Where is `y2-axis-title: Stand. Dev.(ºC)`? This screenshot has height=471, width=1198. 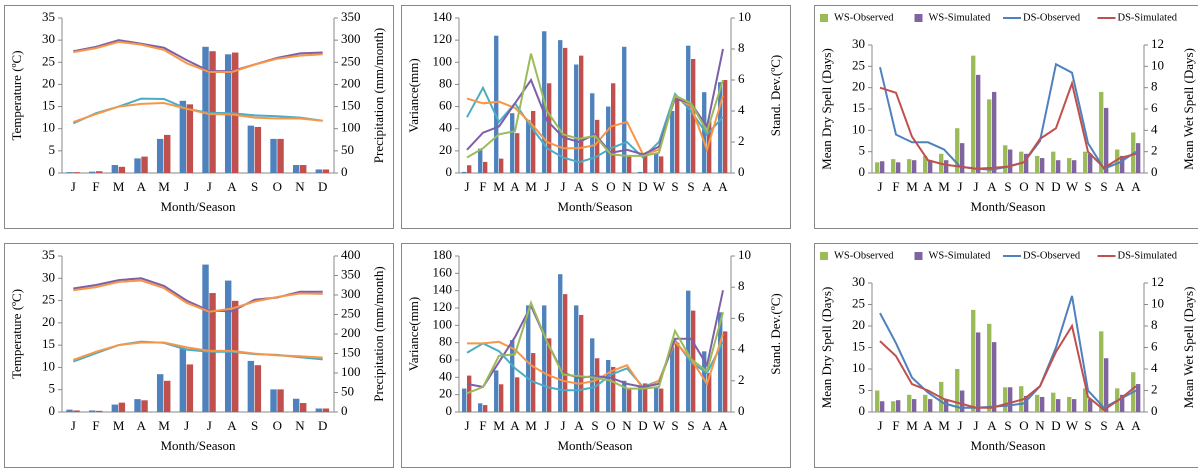
y2-axis-title: Stand. Dev.(ºC) is located at coordinates (775, 96).